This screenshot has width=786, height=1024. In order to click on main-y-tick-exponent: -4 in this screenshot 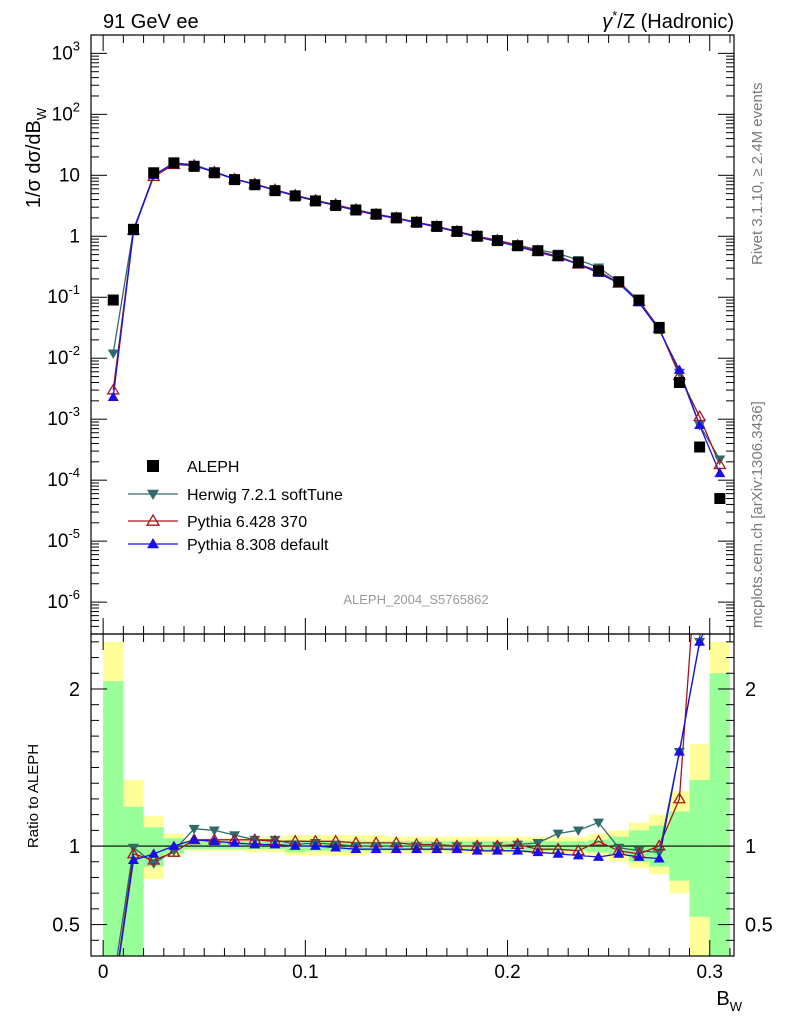, I will do `click(74, 472)`.